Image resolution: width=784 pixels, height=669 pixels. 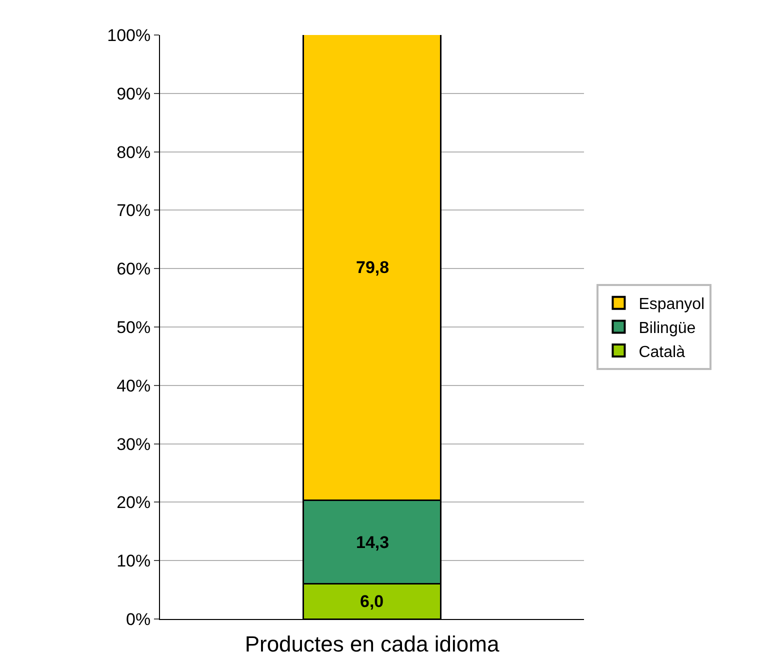 I want to click on data-label: 79,8, so click(x=373, y=267).